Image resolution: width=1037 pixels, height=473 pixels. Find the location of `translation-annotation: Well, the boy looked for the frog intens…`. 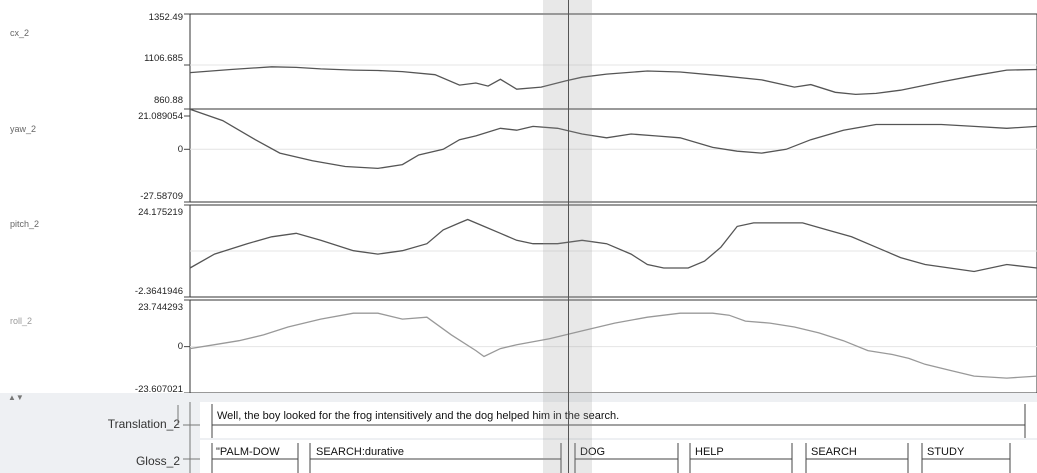

translation-annotation: Well, the boy looked for the frog intens… is located at coordinates (418, 416).